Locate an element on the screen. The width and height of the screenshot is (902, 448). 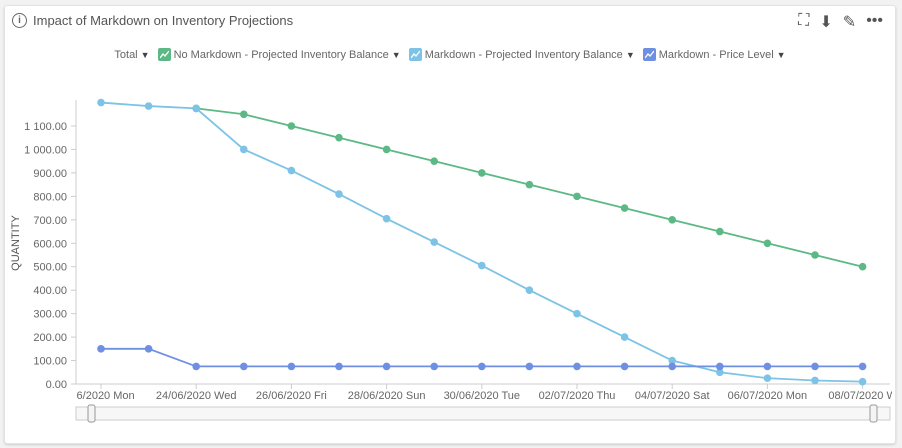
y-tick-label: 1 100.00 is located at coordinates (45, 127).